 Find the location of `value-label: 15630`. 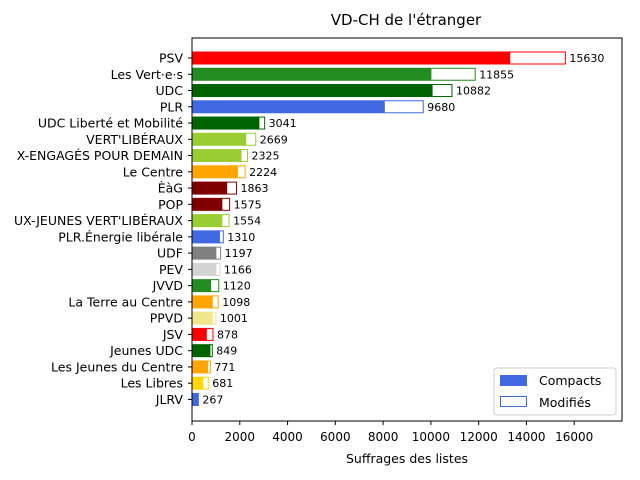

value-label: 15630 is located at coordinates (586, 58).